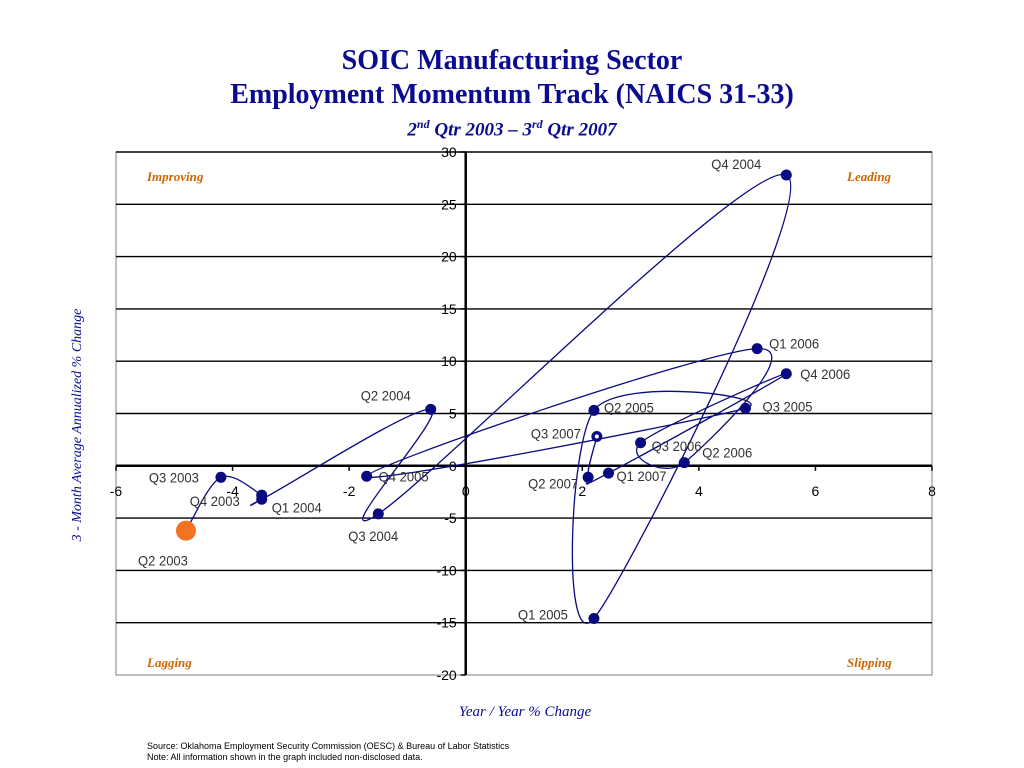 The image size is (1024, 768). What do you see at coordinates (512, 60) in the screenshot?
I see `chart-title-line-1: SOIC Manufacturing Sector` at bounding box center [512, 60].